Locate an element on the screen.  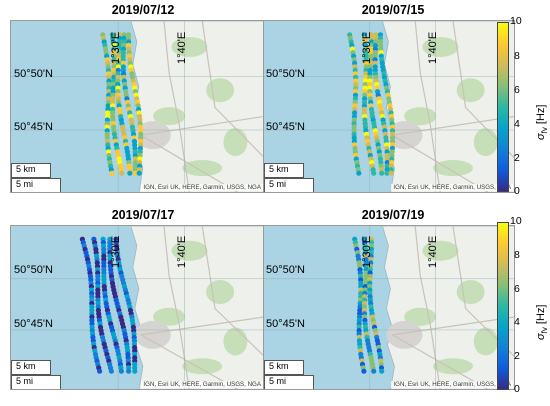
panel-title: 2019/07/19 is located at coordinates (393, 215).